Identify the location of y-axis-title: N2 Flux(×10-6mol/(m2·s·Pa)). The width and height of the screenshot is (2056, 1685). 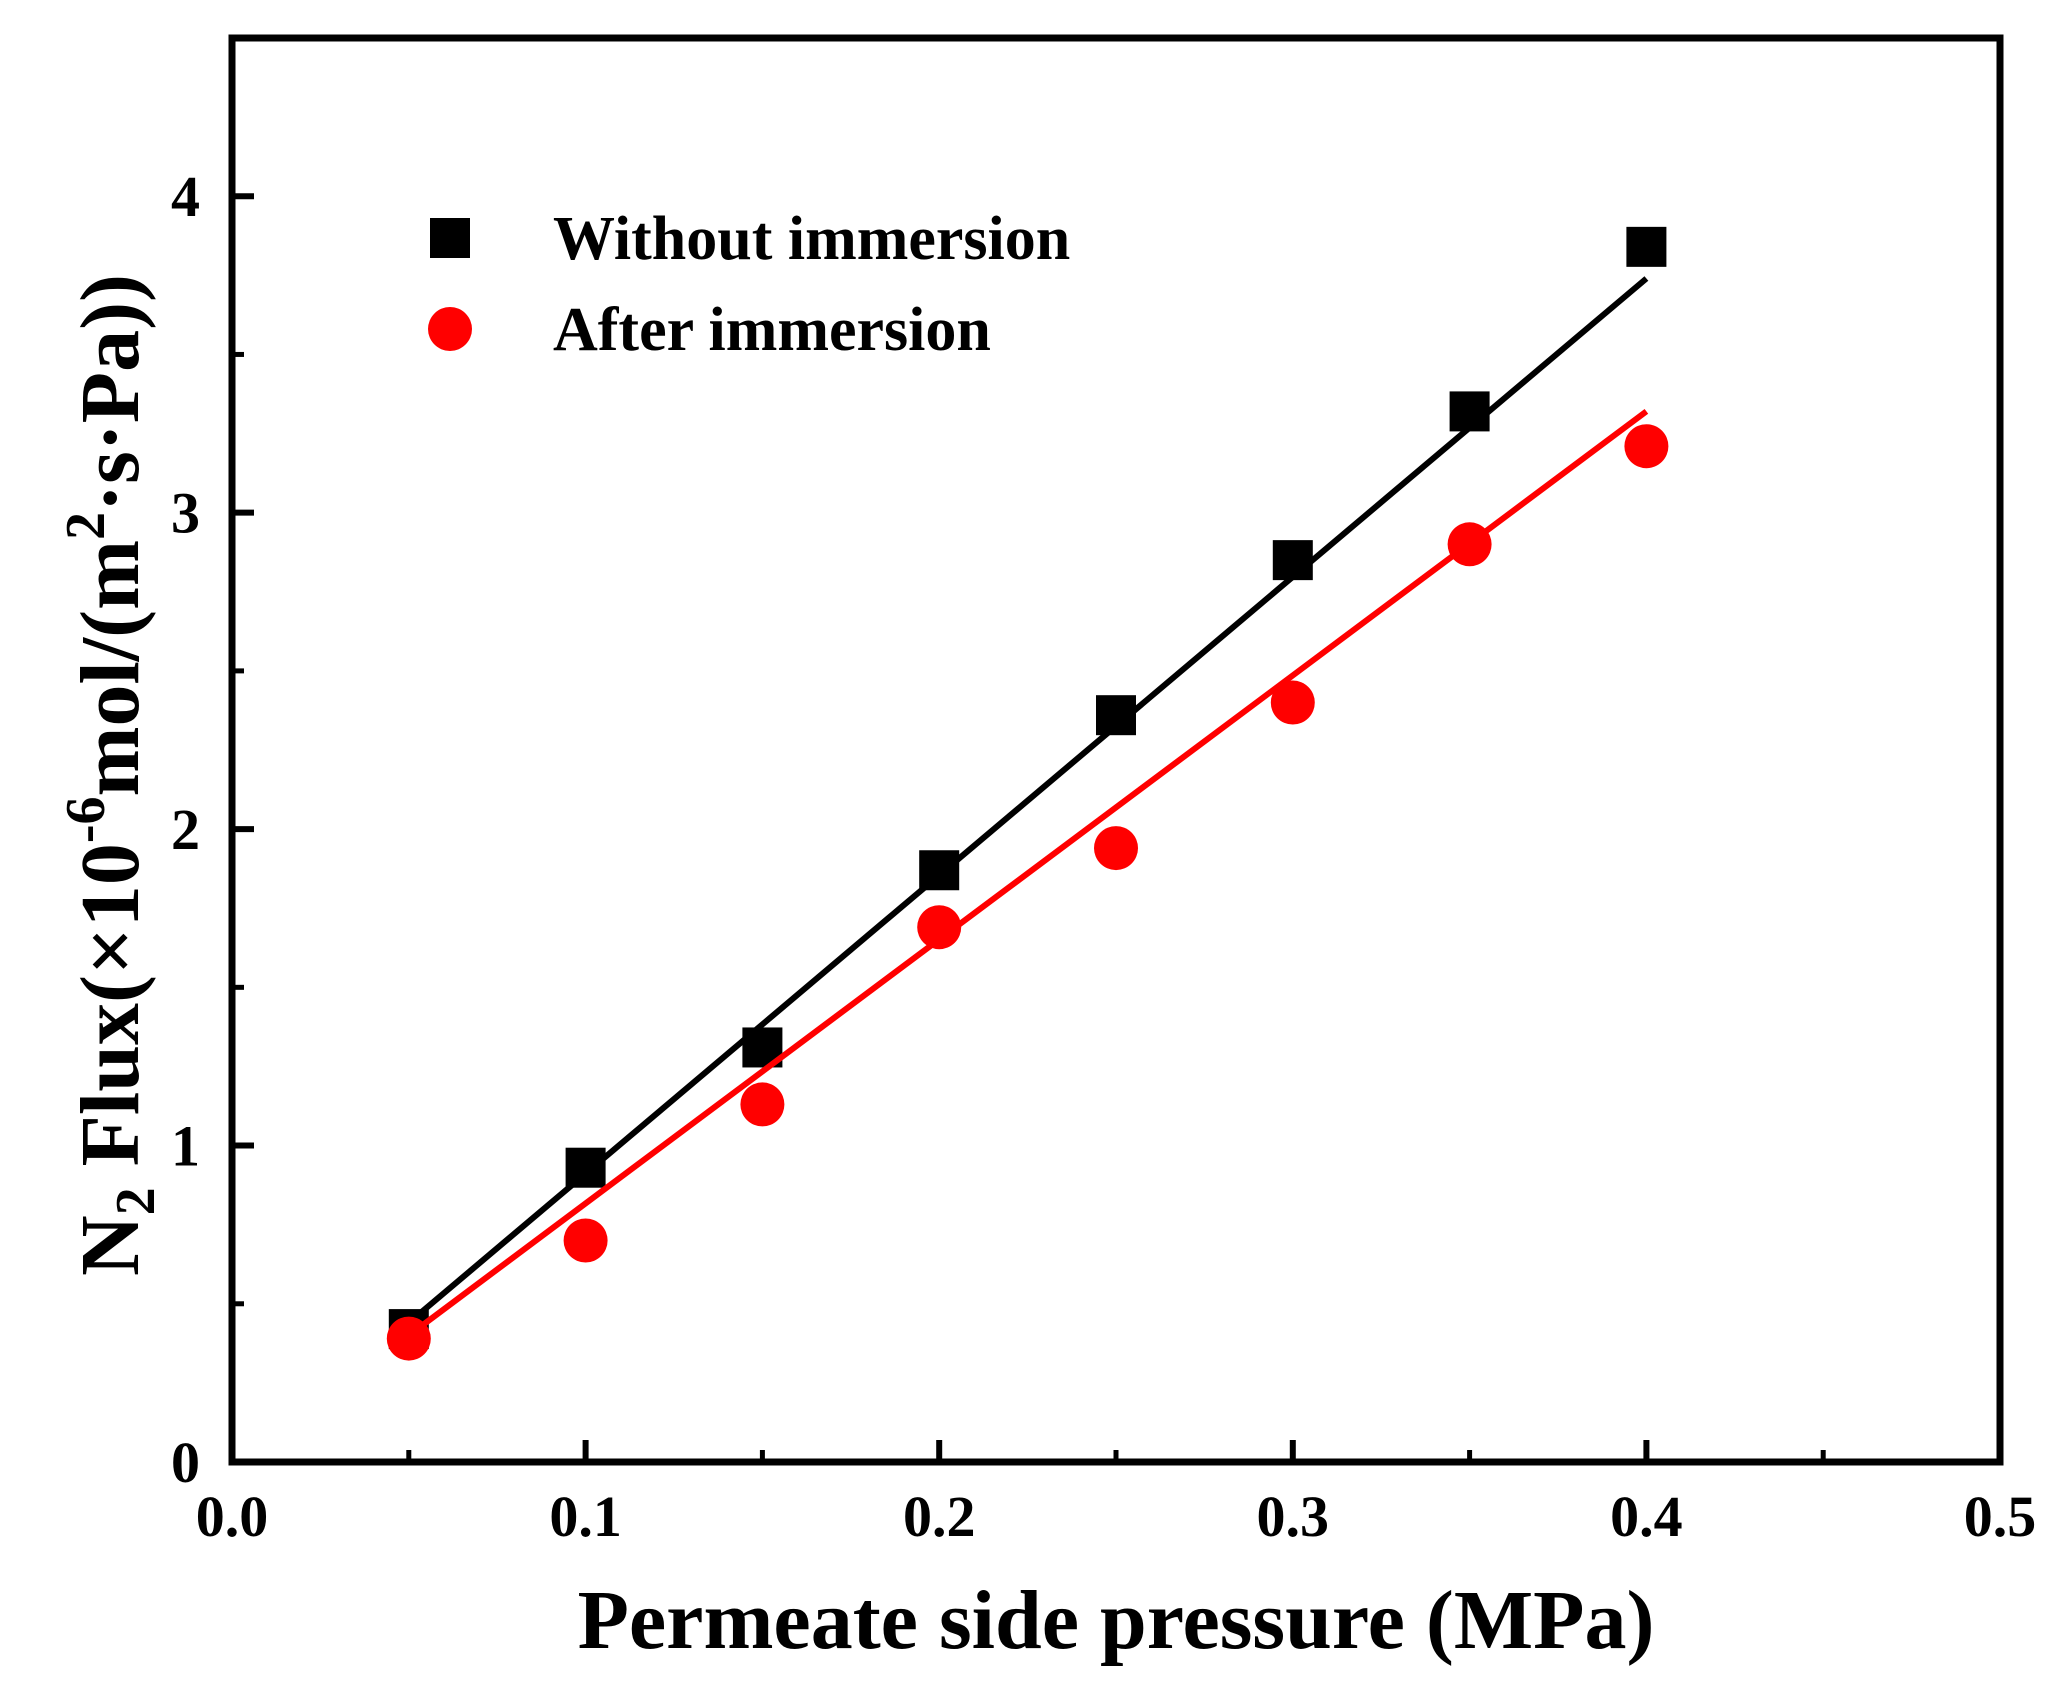
(111, 775).